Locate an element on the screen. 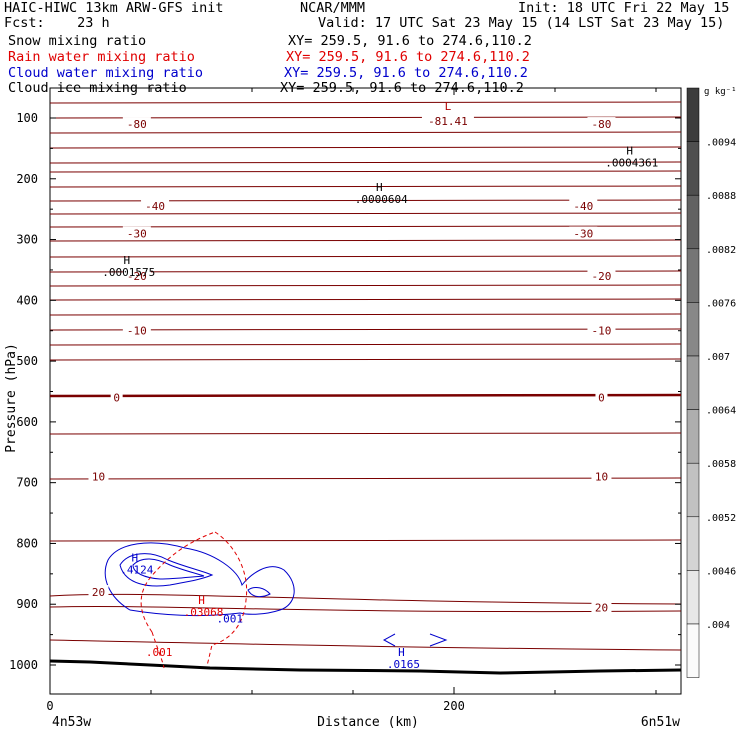 This screenshot has height=740, width=740. x-tick-label: 200 is located at coordinates (454, 706).